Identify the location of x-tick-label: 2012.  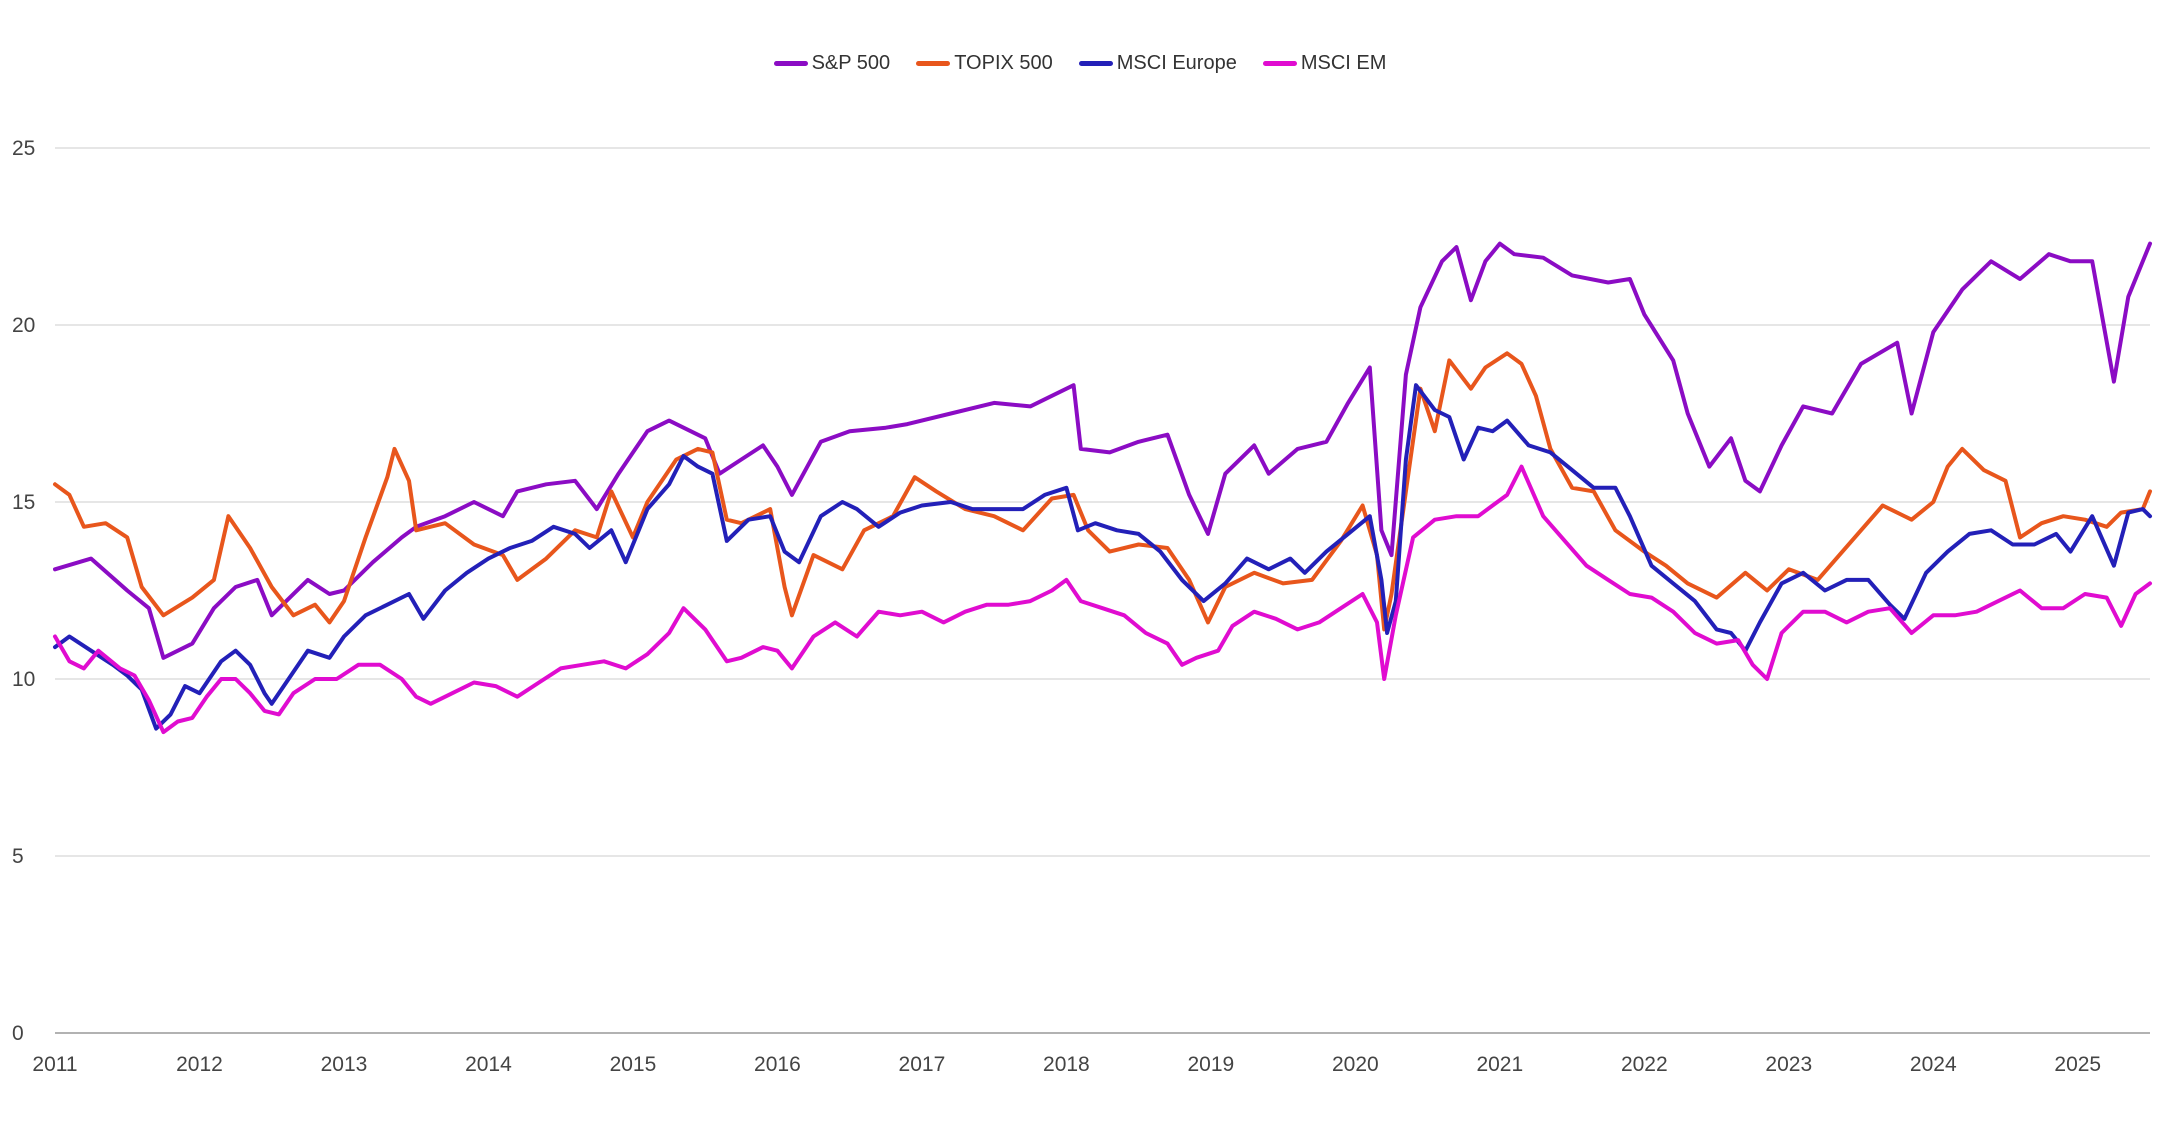
(199, 1064).